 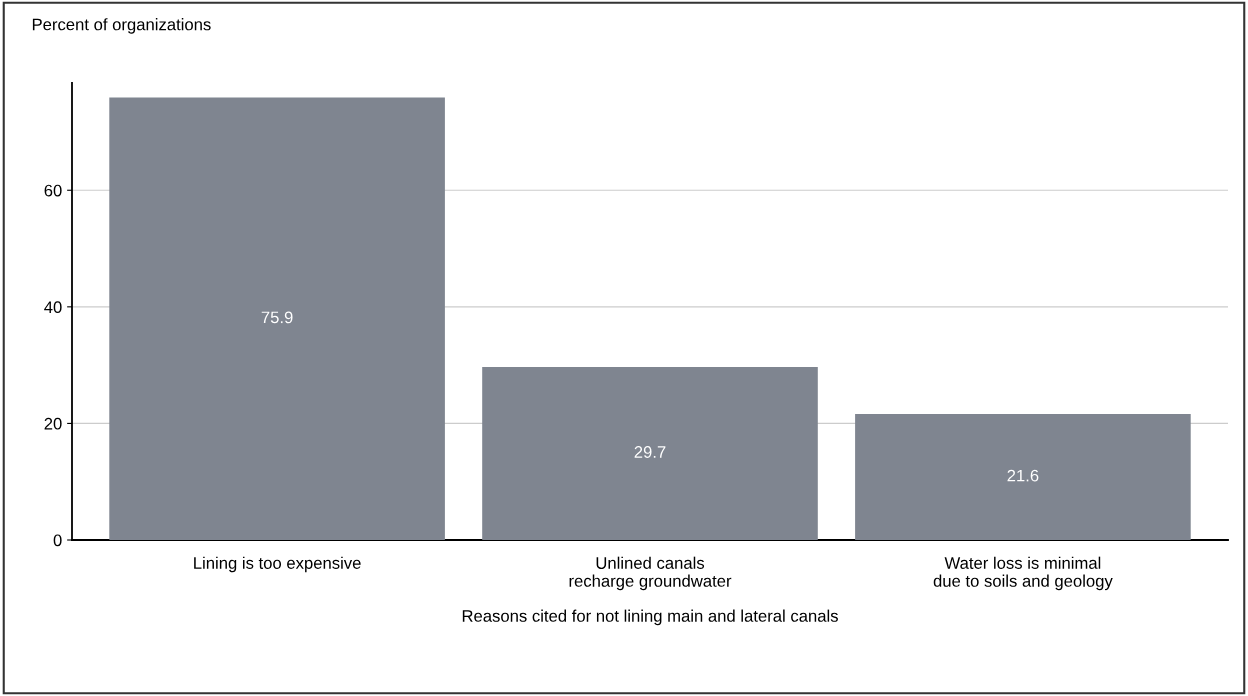 I want to click on data-label: 21.6, so click(x=1023, y=475).